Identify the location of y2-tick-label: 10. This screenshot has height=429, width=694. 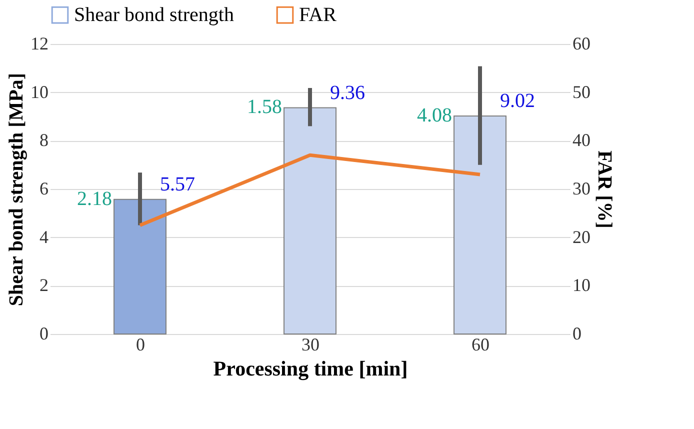
(581, 285).